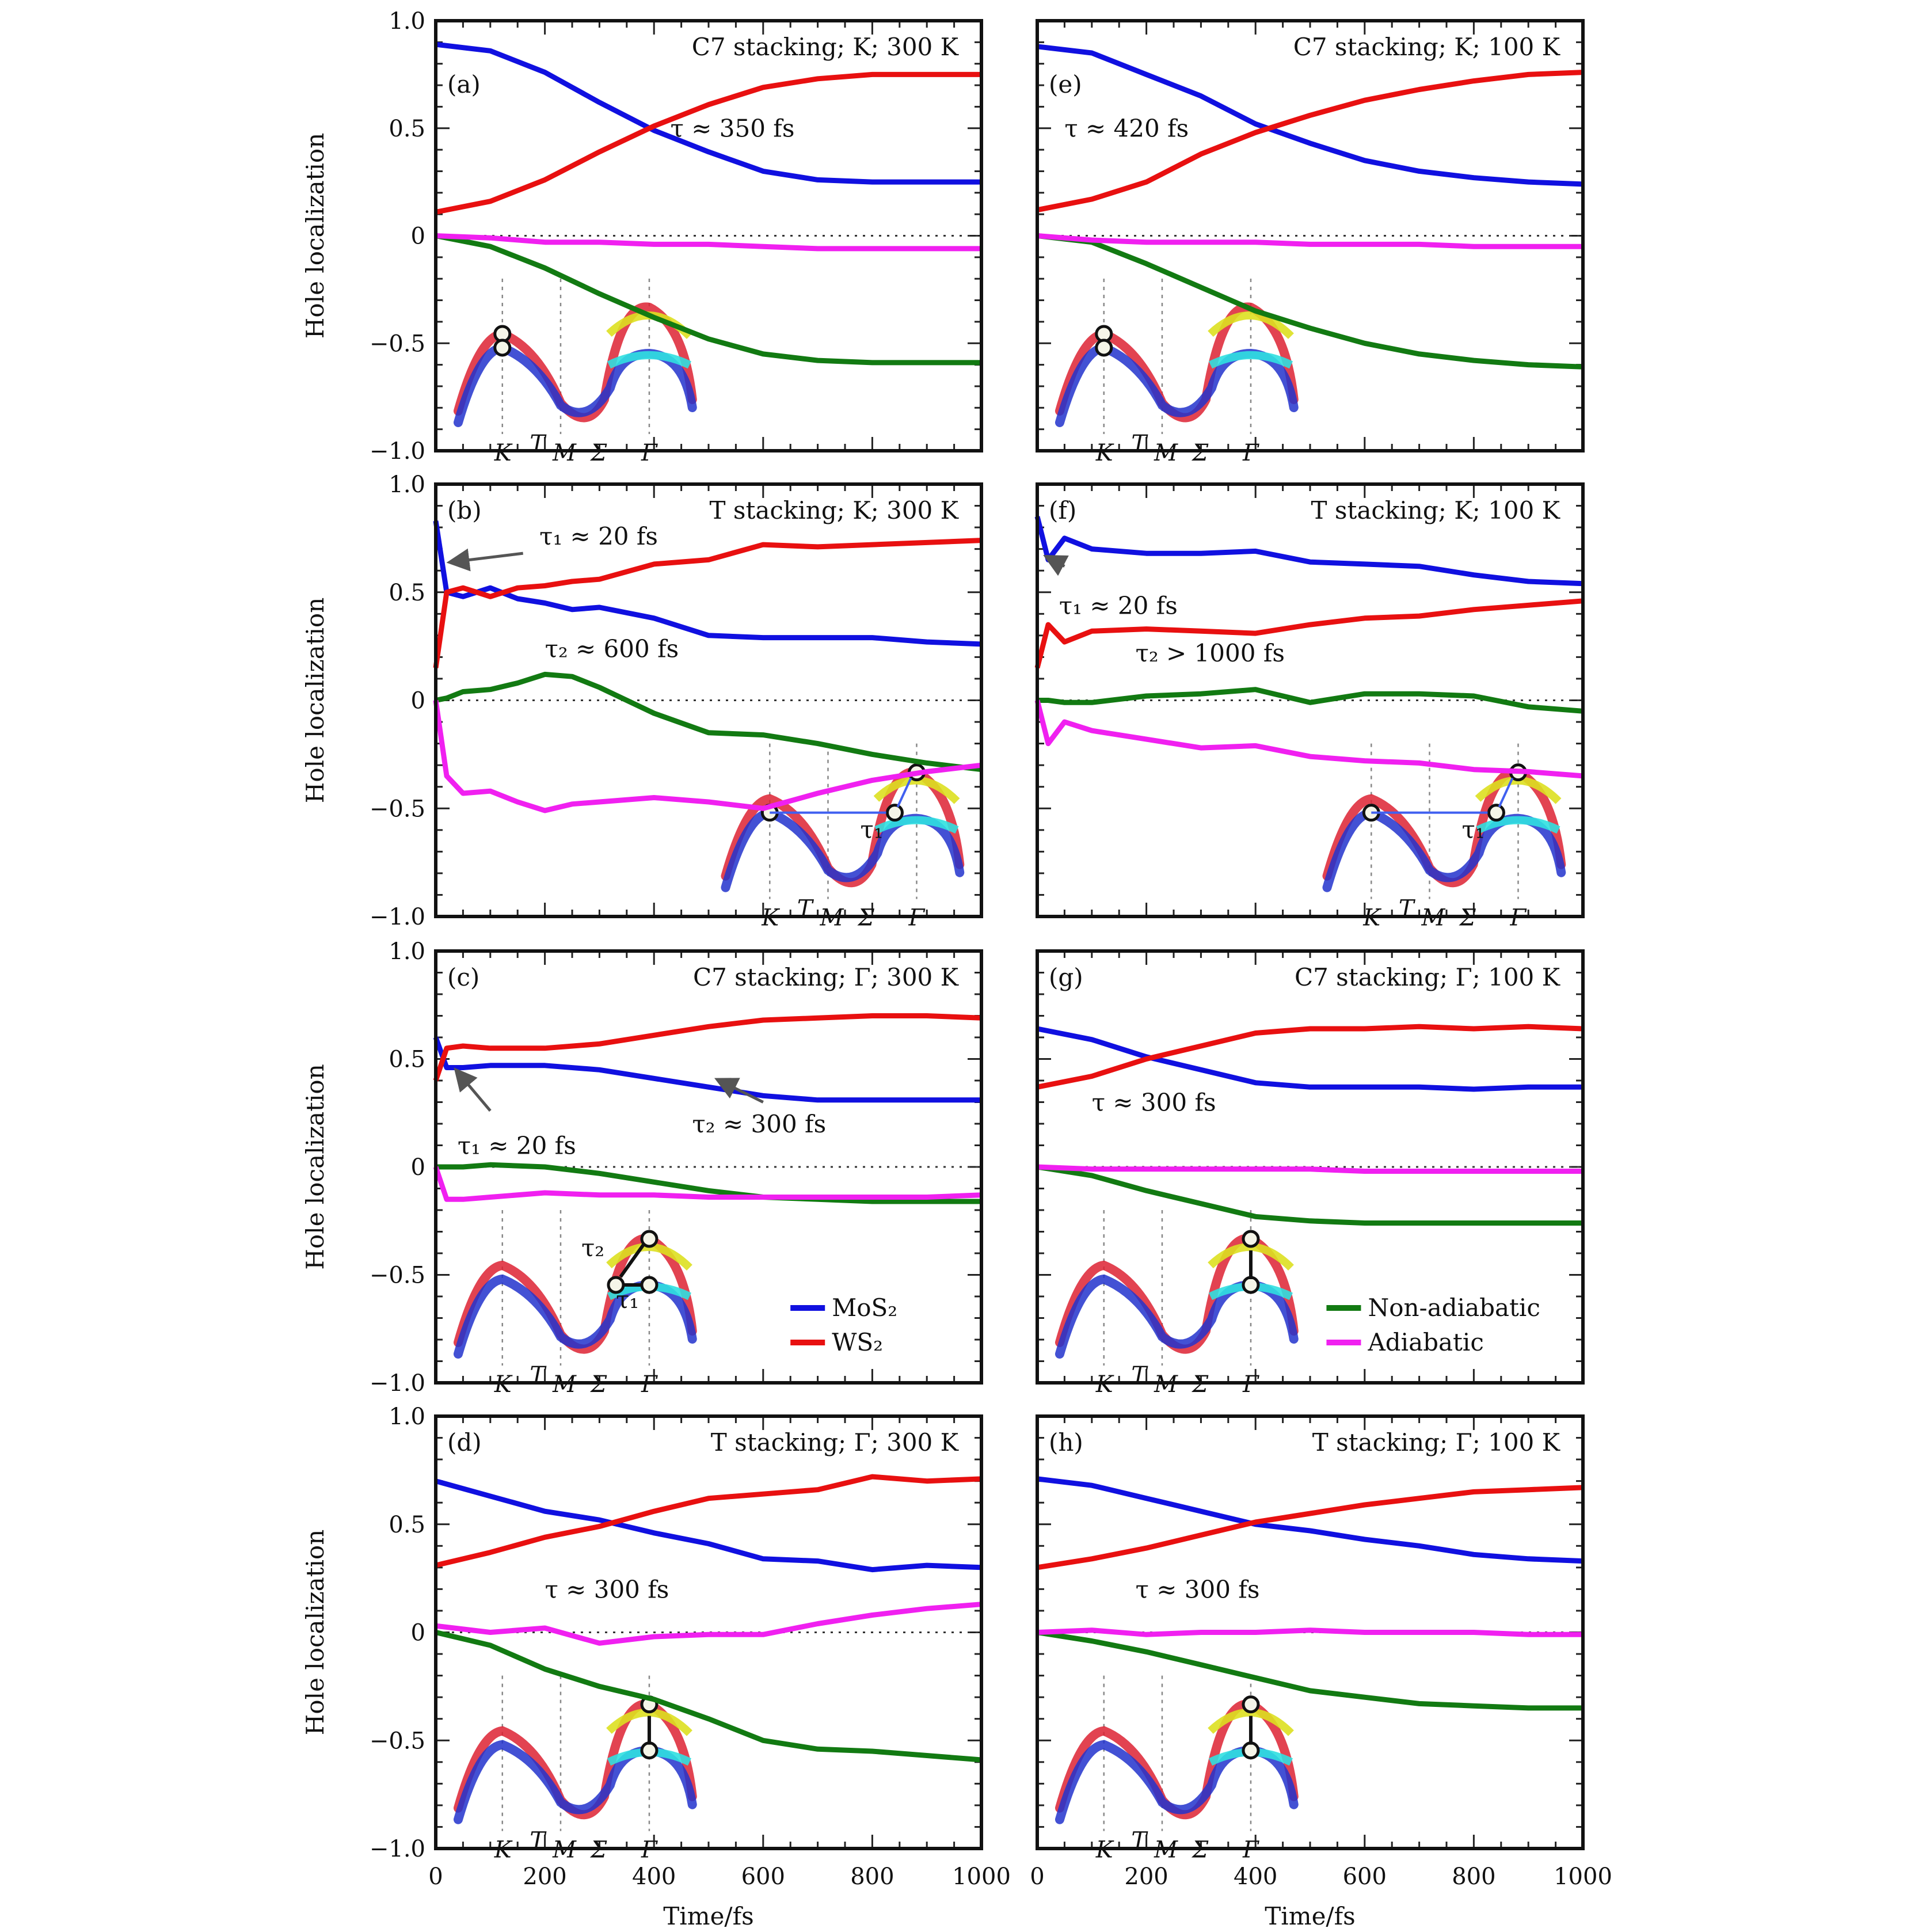  I want to click on tau-annotation: τ ≈ 420 fs, so click(1126, 129).